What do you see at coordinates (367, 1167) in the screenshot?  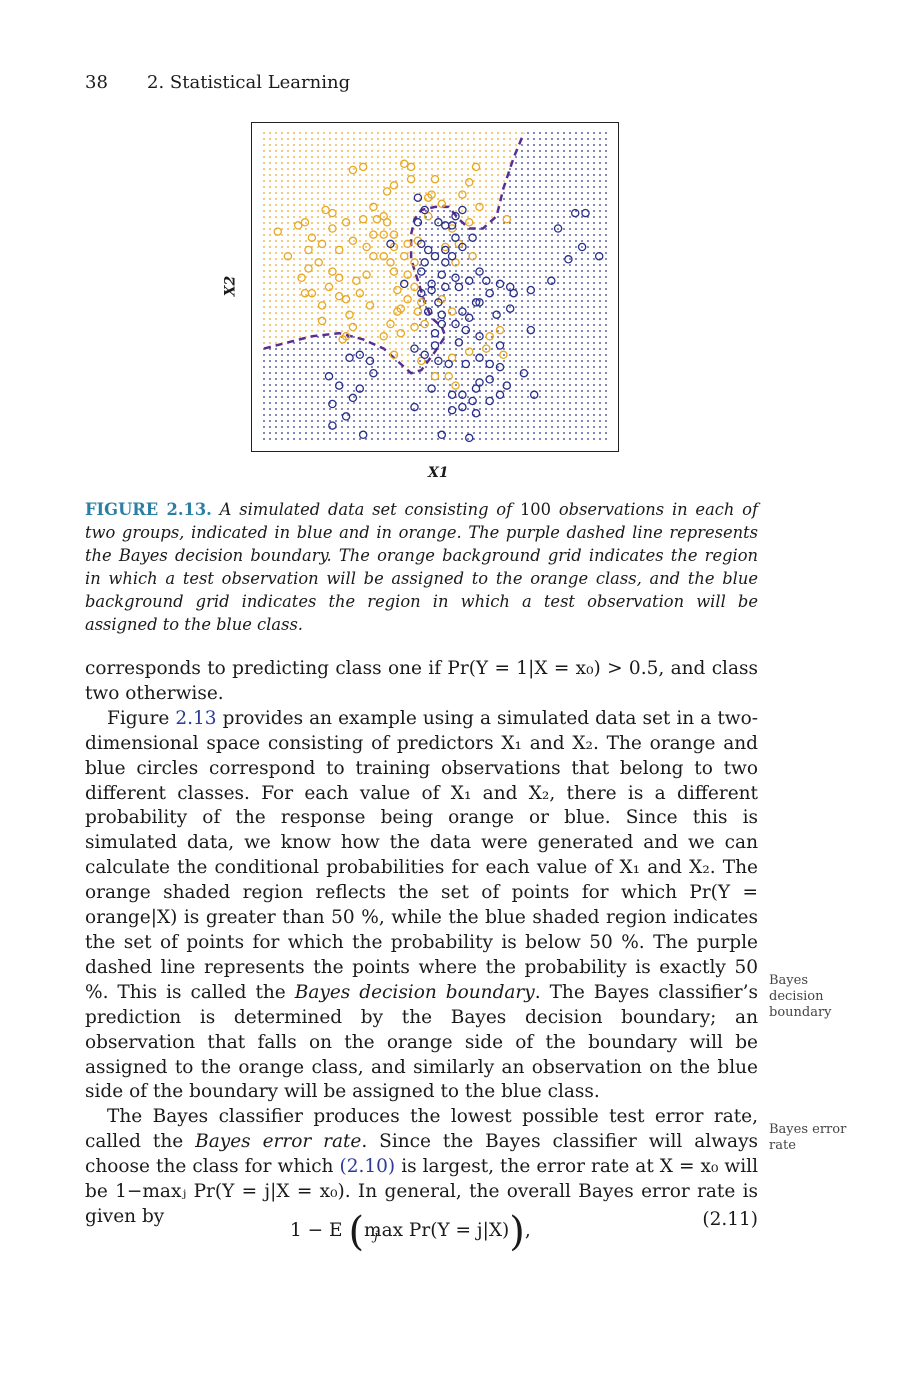 I see `equation-ref-link: (2.10)` at bounding box center [367, 1167].